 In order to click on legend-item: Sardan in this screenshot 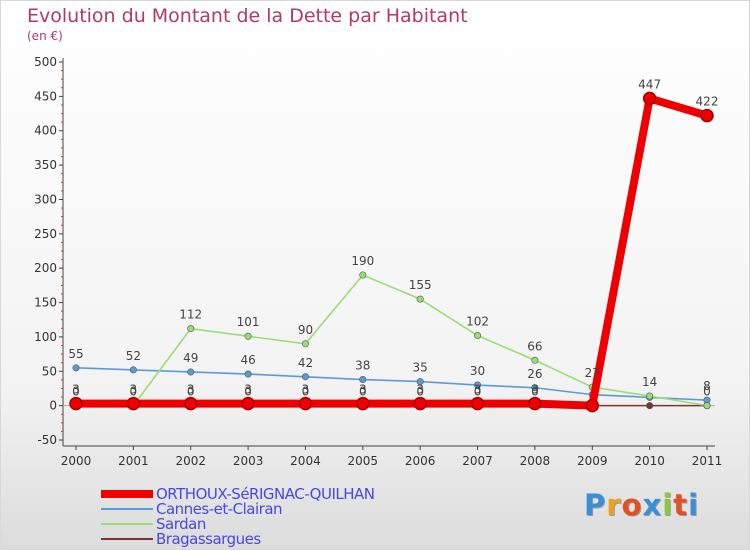, I will do `click(261, 524)`.